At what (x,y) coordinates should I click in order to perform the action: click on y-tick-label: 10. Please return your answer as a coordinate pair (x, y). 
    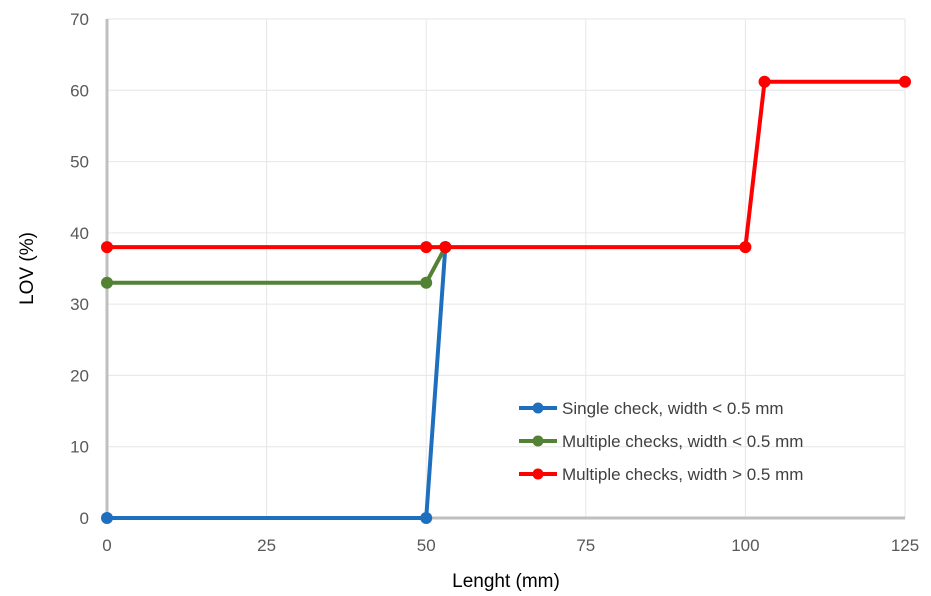
    Looking at the image, I should click on (79, 447).